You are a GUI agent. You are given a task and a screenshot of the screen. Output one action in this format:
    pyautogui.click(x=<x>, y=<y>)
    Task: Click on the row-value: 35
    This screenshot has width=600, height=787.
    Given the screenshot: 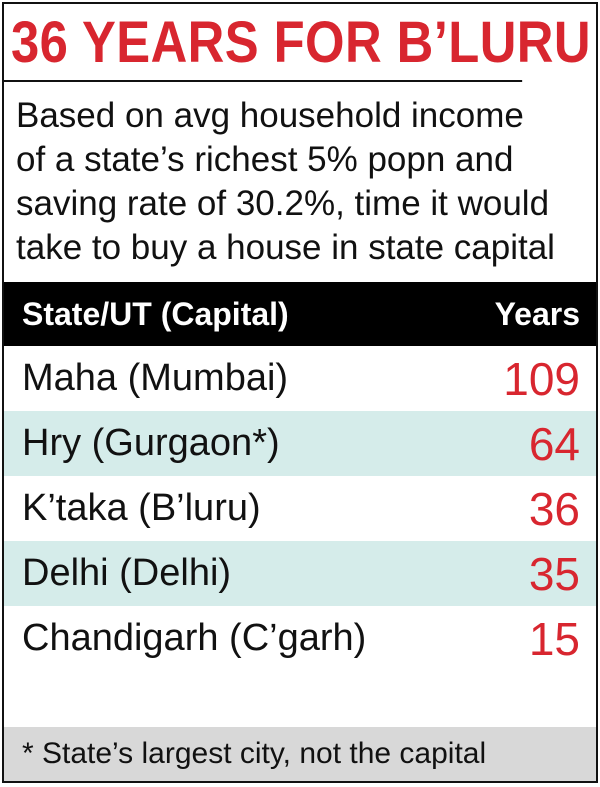 What is the action you would take?
    pyautogui.click(x=554, y=573)
    